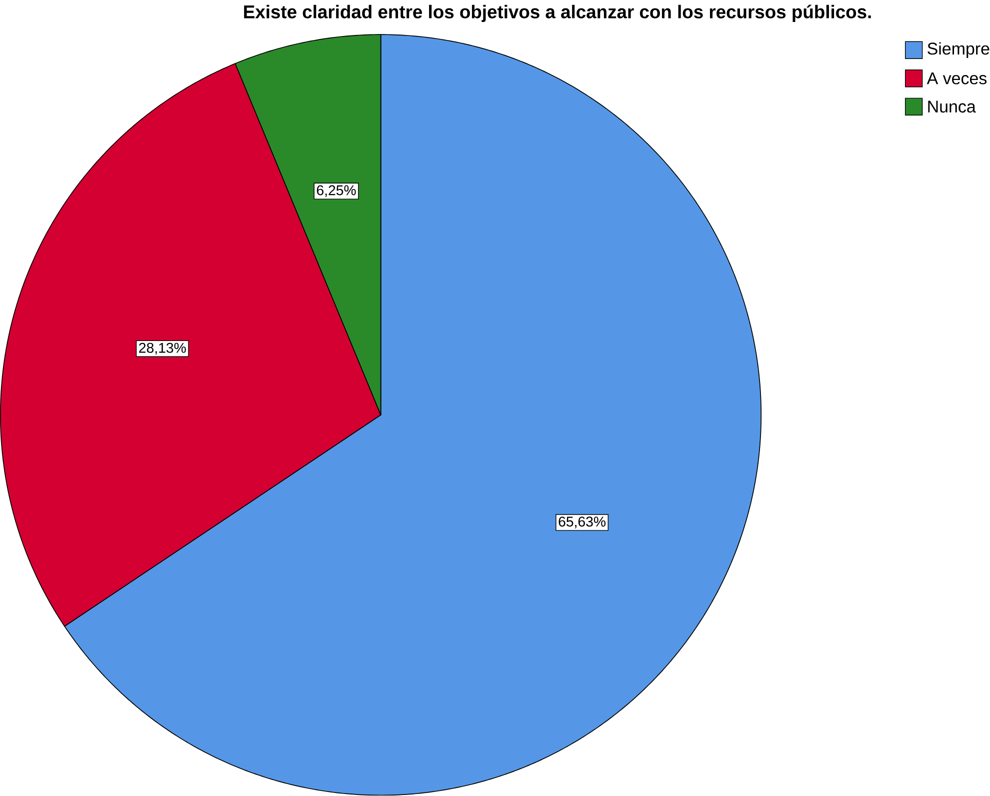 The image size is (990, 796). I want to click on legend-label: Siempre, so click(959, 50).